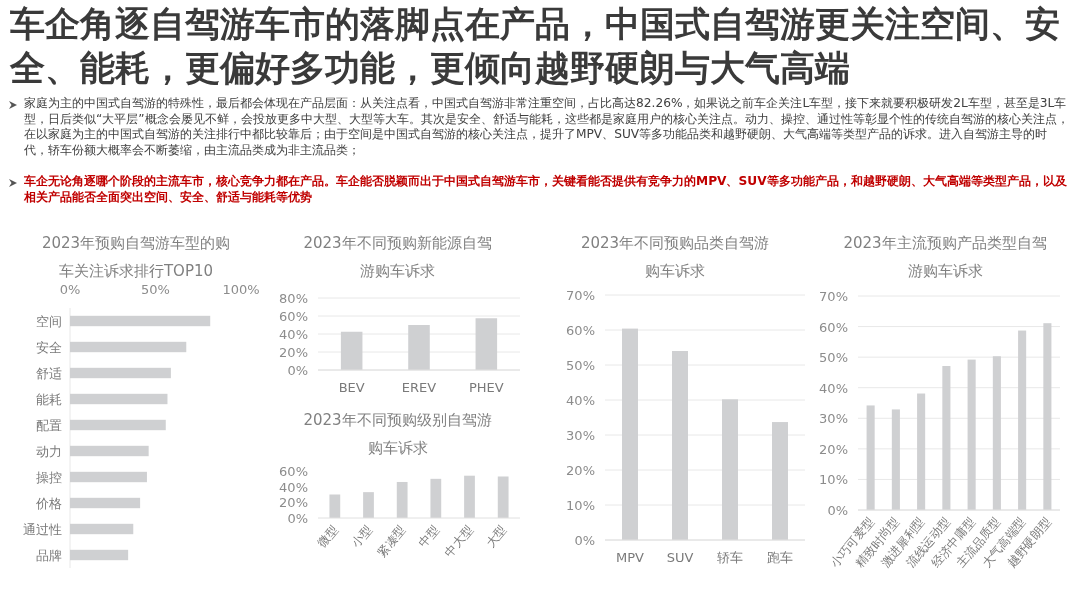 The height and width of the screenshot is (608, 1080). Describe the element at coordinates (49, 347) in the screenshot. I see `y-tick-label: 安全` at that location.